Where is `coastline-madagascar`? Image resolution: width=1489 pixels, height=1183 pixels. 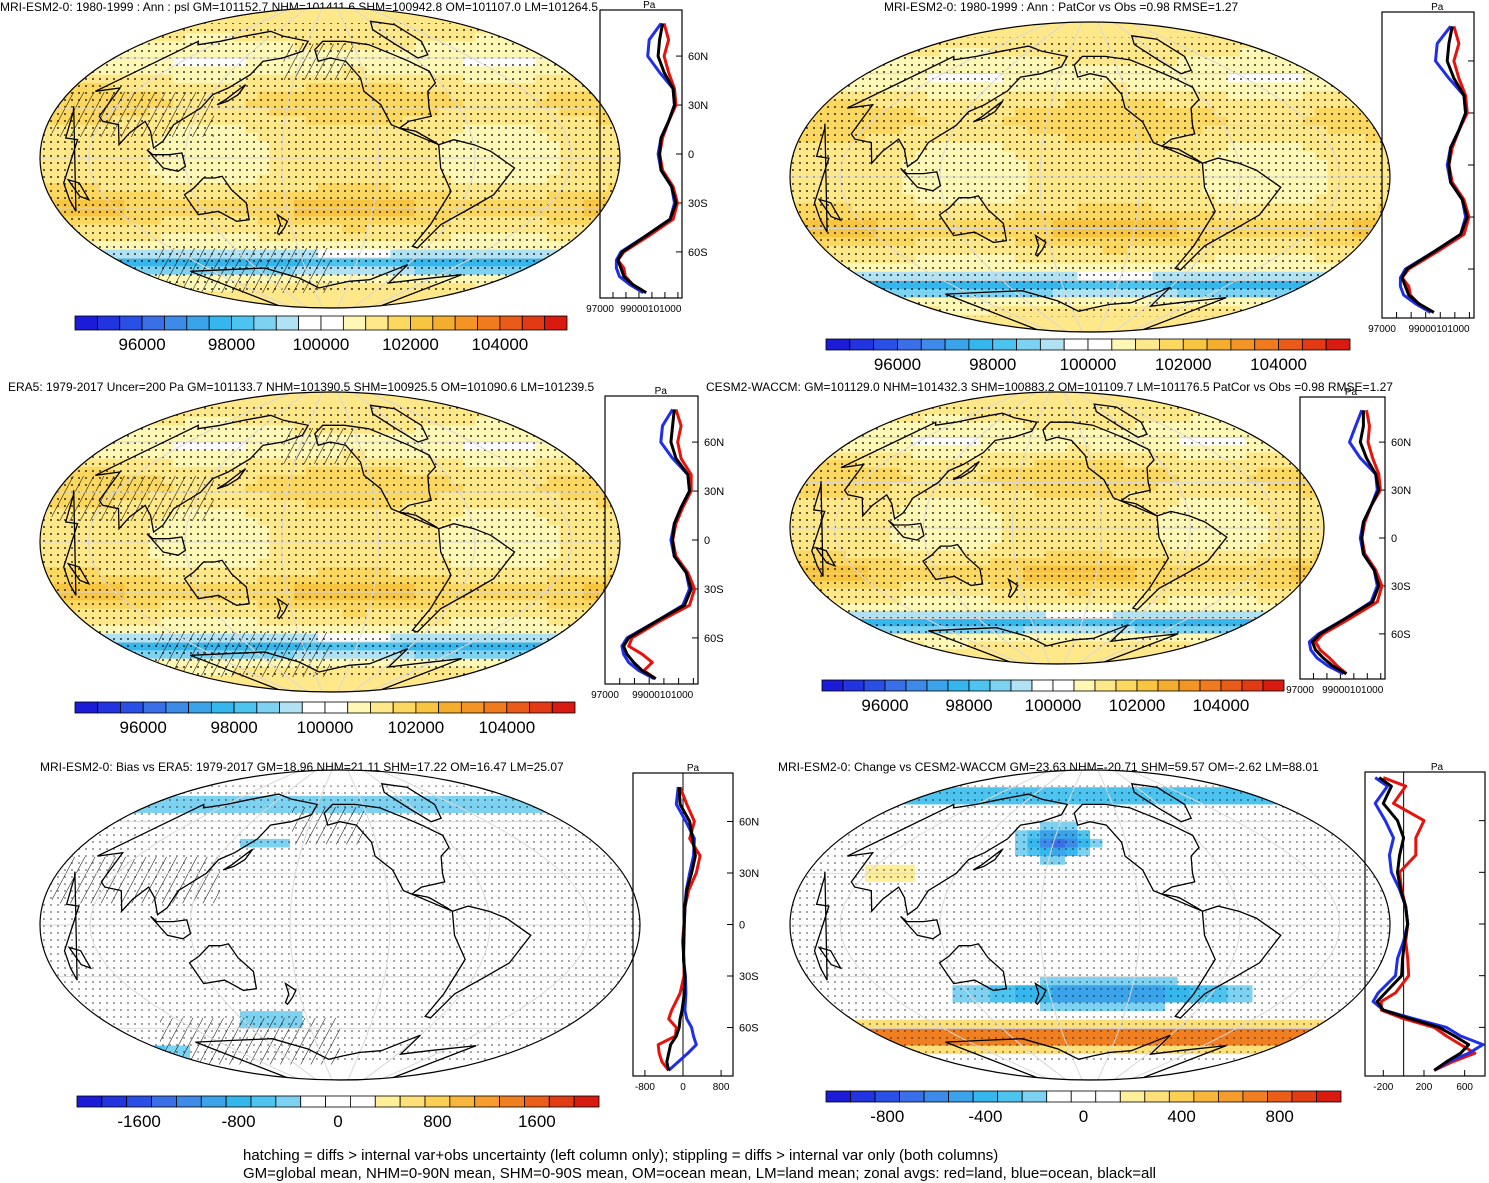
coastline-madagascar is located at coordinates (78, 190).